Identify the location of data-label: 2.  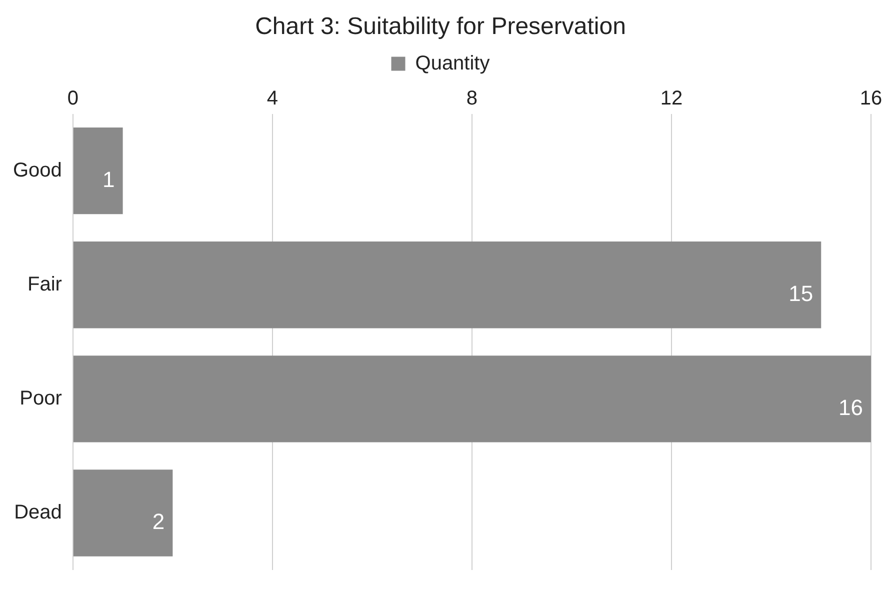
(158, 521).